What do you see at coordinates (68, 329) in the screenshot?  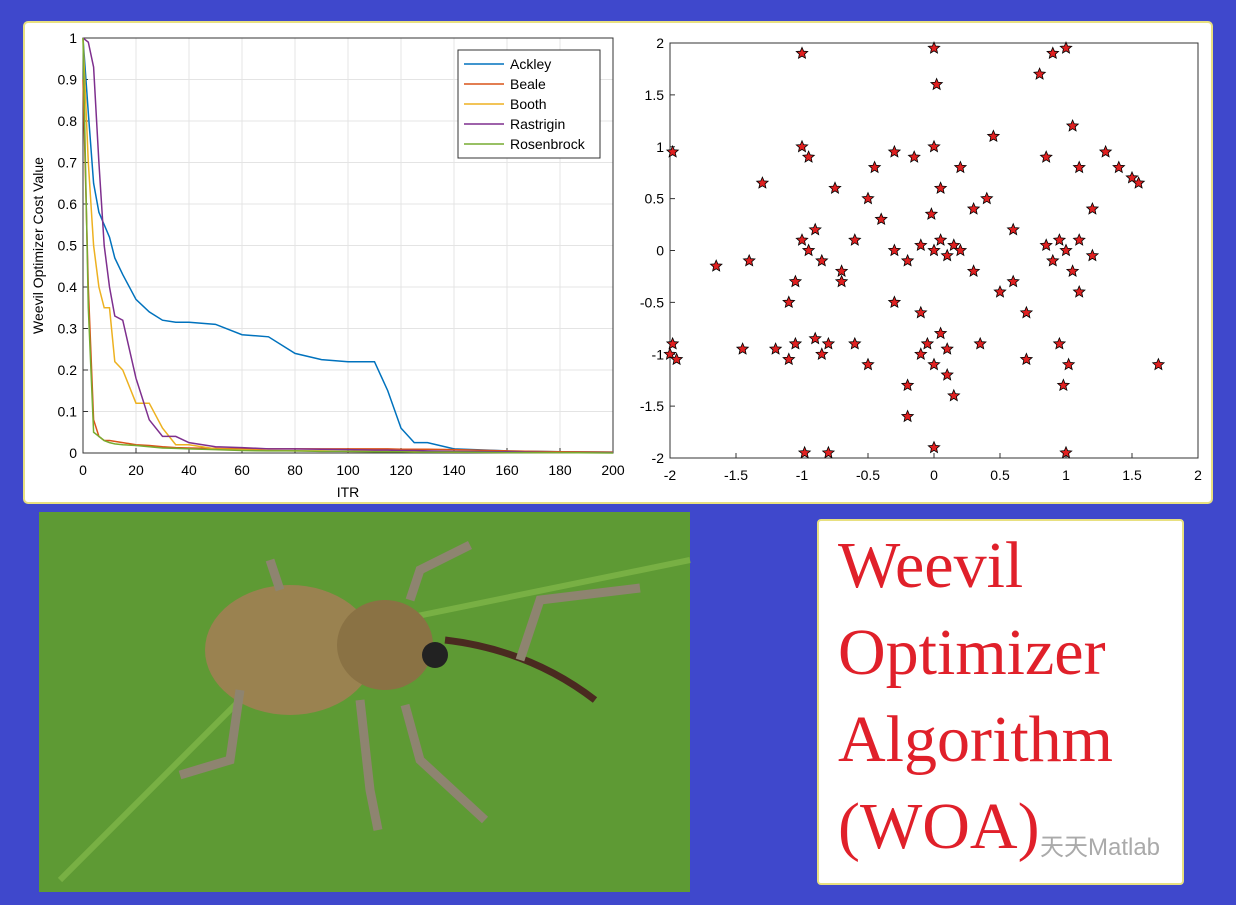 I see `y-tick-label: 0.3` at bounding box center [68, 329].